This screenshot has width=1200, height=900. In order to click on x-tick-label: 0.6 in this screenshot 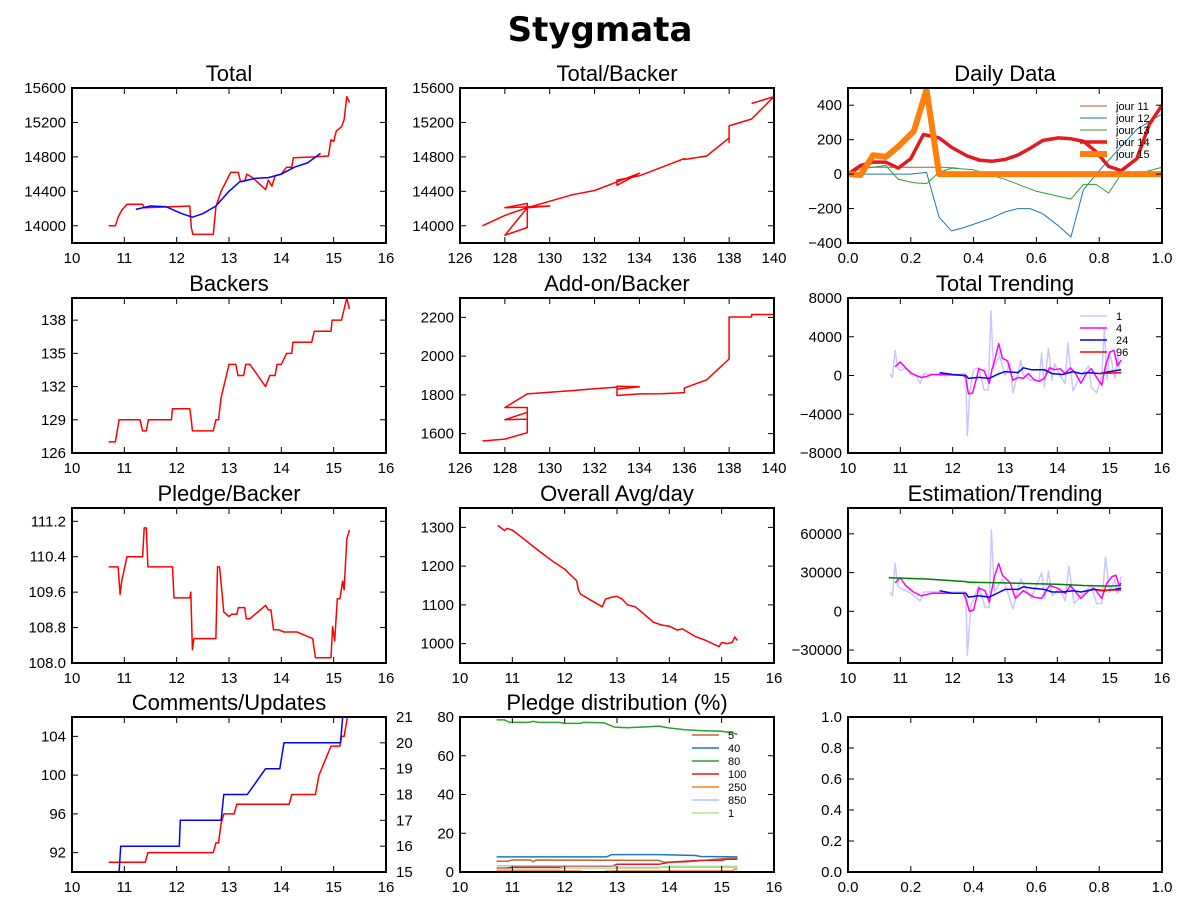, I will do `click(1036, 887)`.